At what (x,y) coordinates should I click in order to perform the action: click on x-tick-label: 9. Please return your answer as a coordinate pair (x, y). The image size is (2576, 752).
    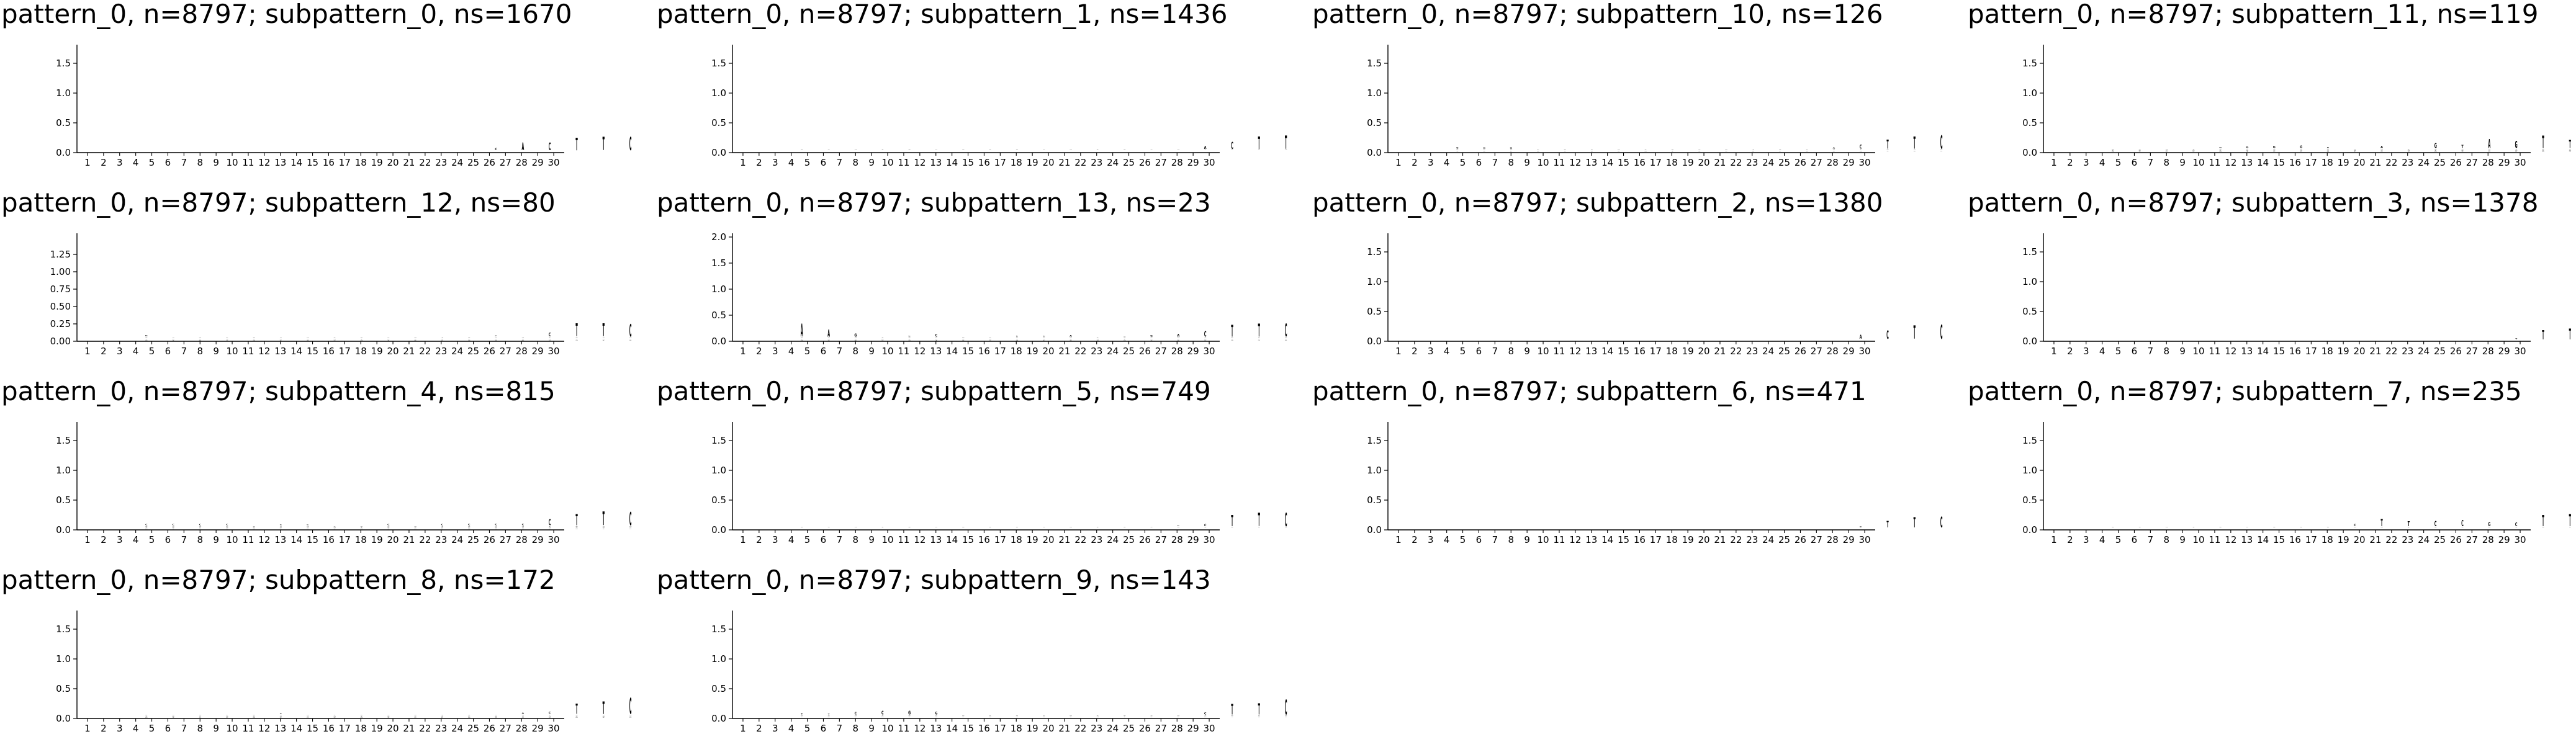
    Looking at the image, I should click on (1527, 539).